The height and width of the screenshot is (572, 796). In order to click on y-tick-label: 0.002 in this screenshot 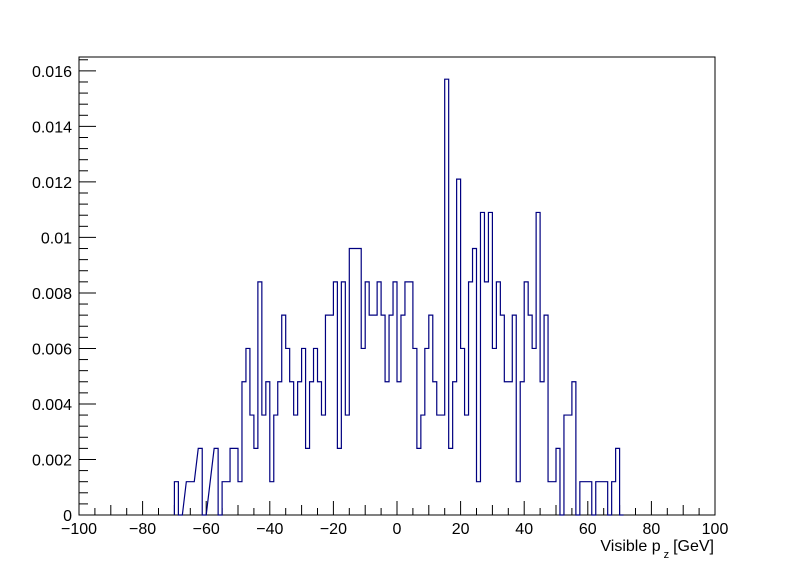, I will do `click(52, 460)`.